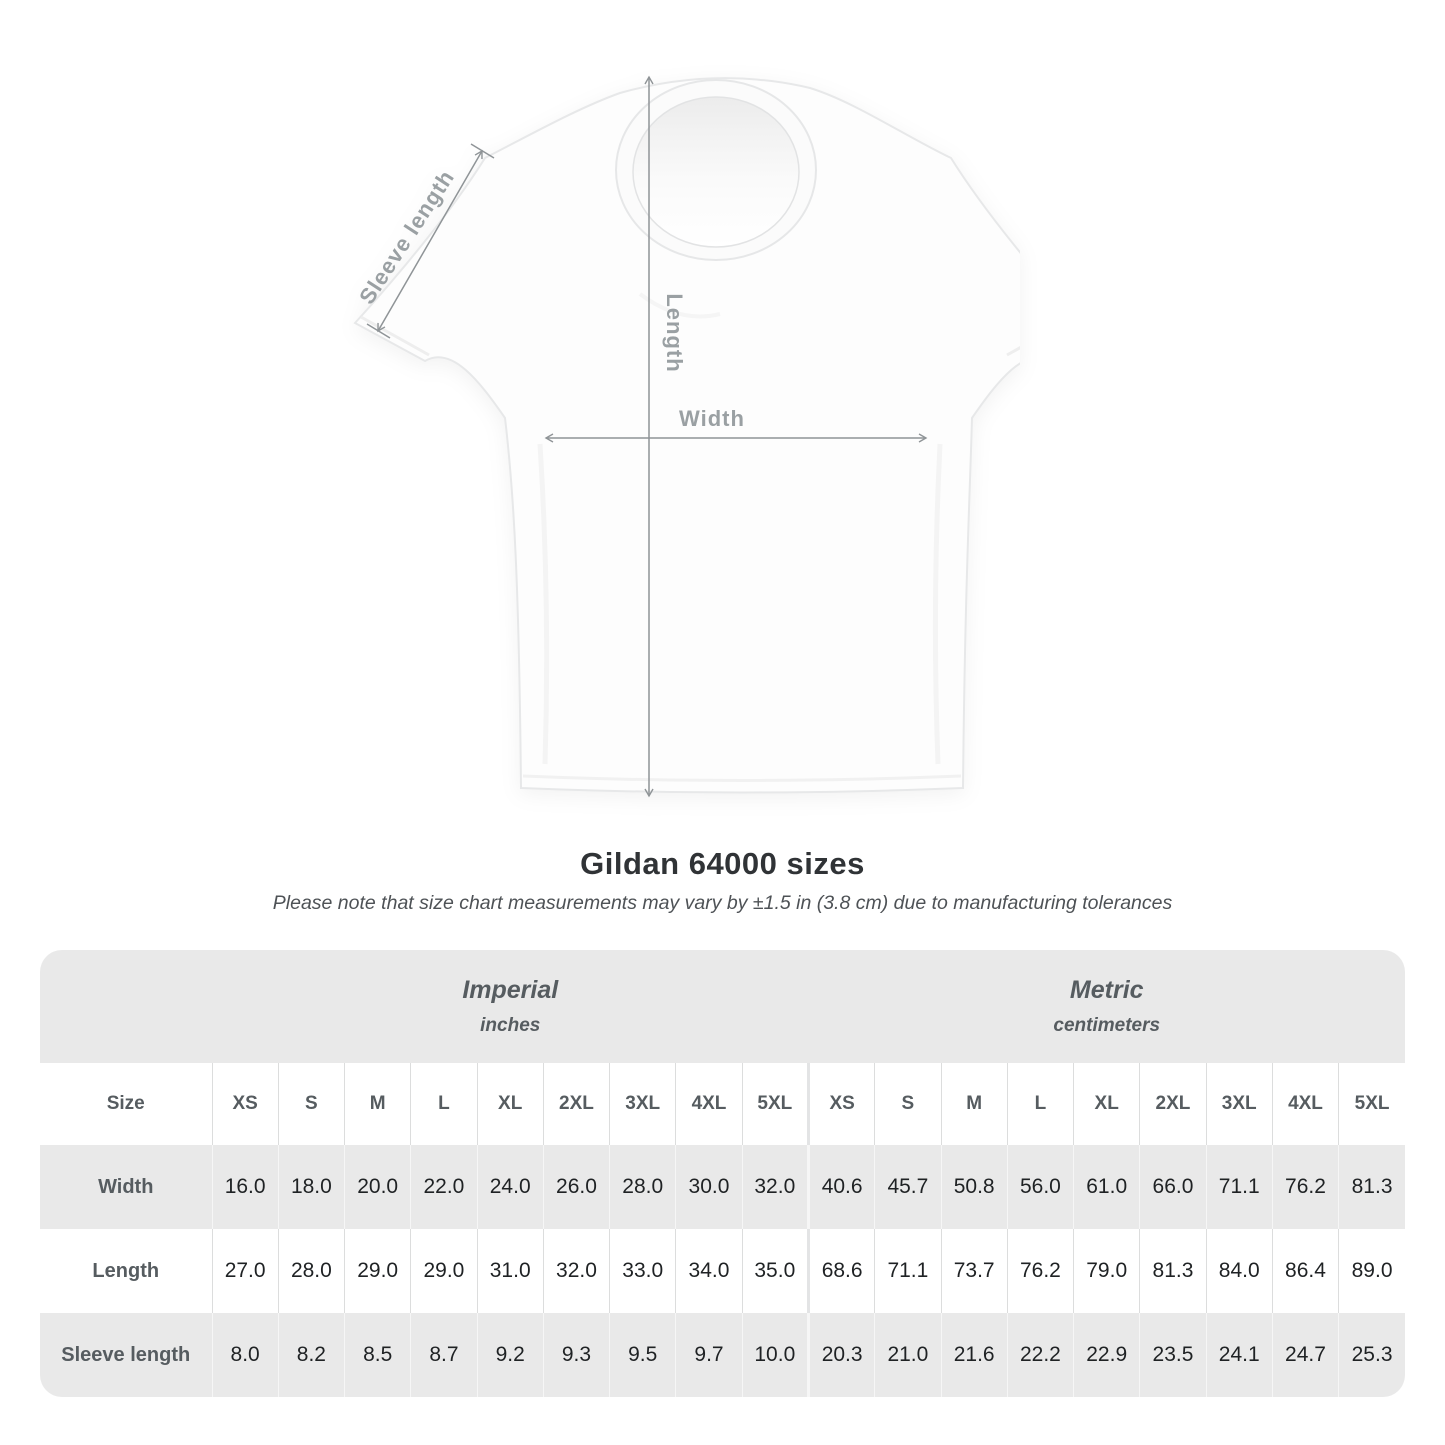  Describe the element at coordinates (1107, 1025) in the screenshot. I see `metric-sublabel: centimeters` at that location.